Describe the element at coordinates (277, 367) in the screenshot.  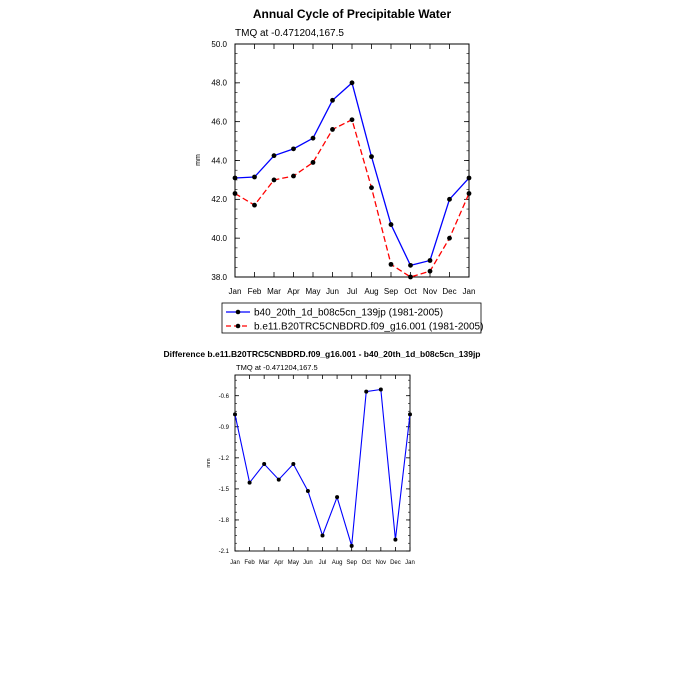
I see `chart-2-subtitle: TMQ at -0.471204,167.5` at that location.